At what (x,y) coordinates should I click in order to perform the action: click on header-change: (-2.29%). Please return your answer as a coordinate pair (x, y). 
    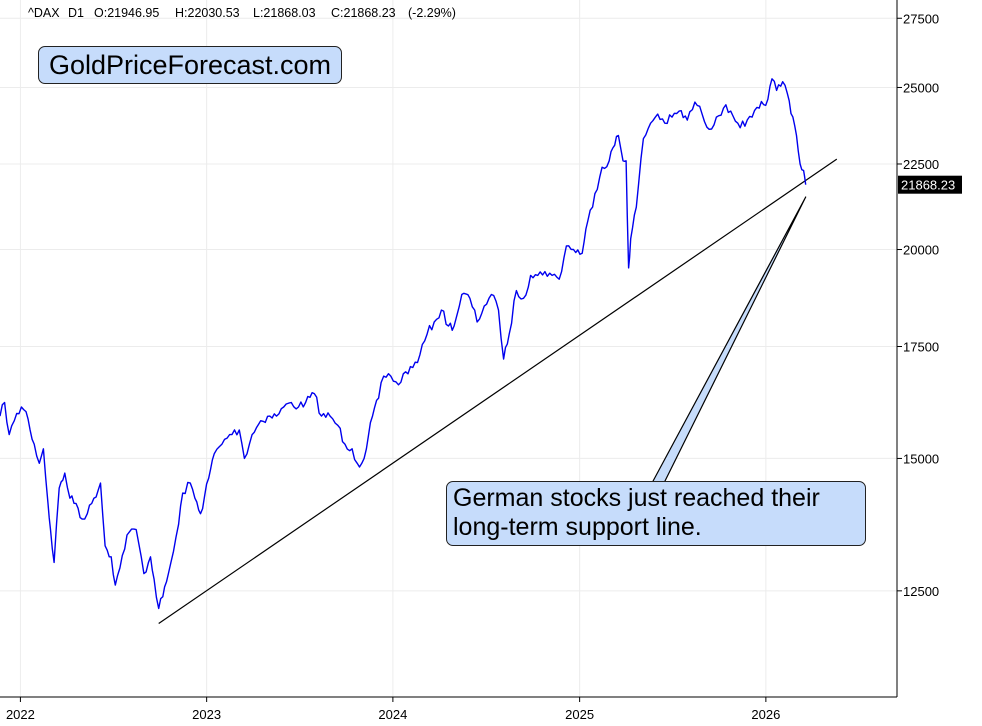
    Looking at the image, I should click on (432, 13).